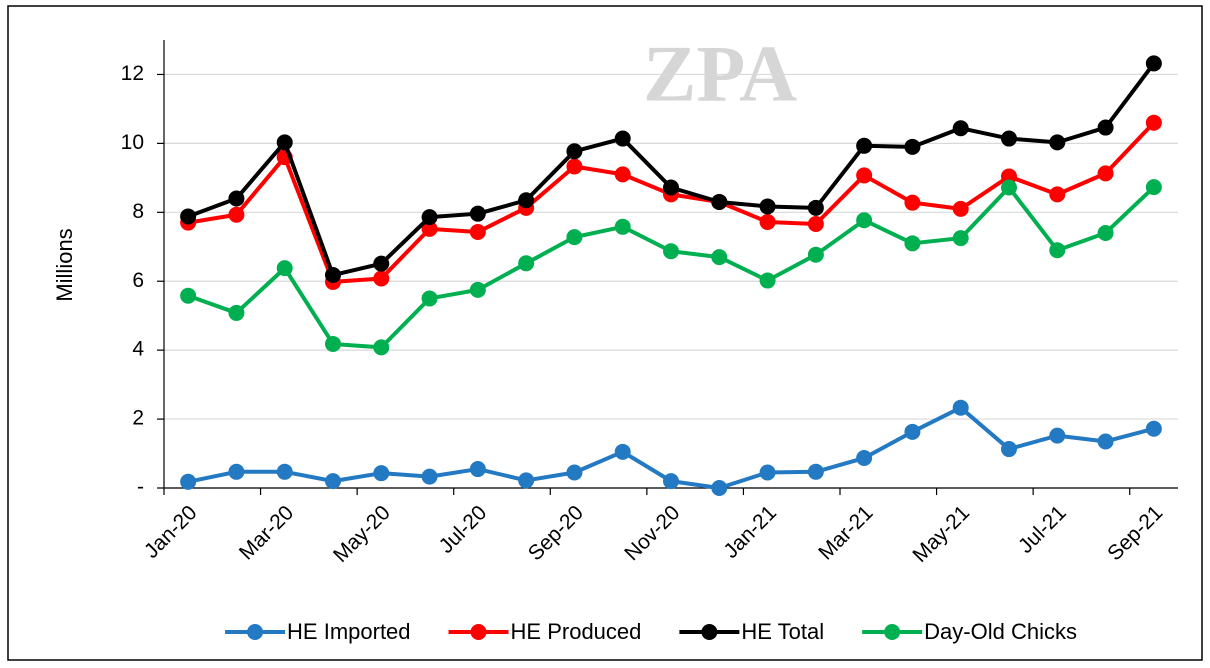 The image size is (1210, 668). I want to click on legend-label: HE Produced, so click(576, 631).